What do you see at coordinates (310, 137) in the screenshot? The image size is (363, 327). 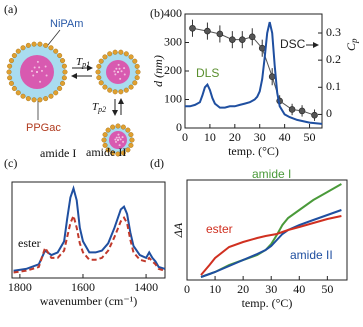 I see `x-tick-label: 50` at bounding box center [310, 137].